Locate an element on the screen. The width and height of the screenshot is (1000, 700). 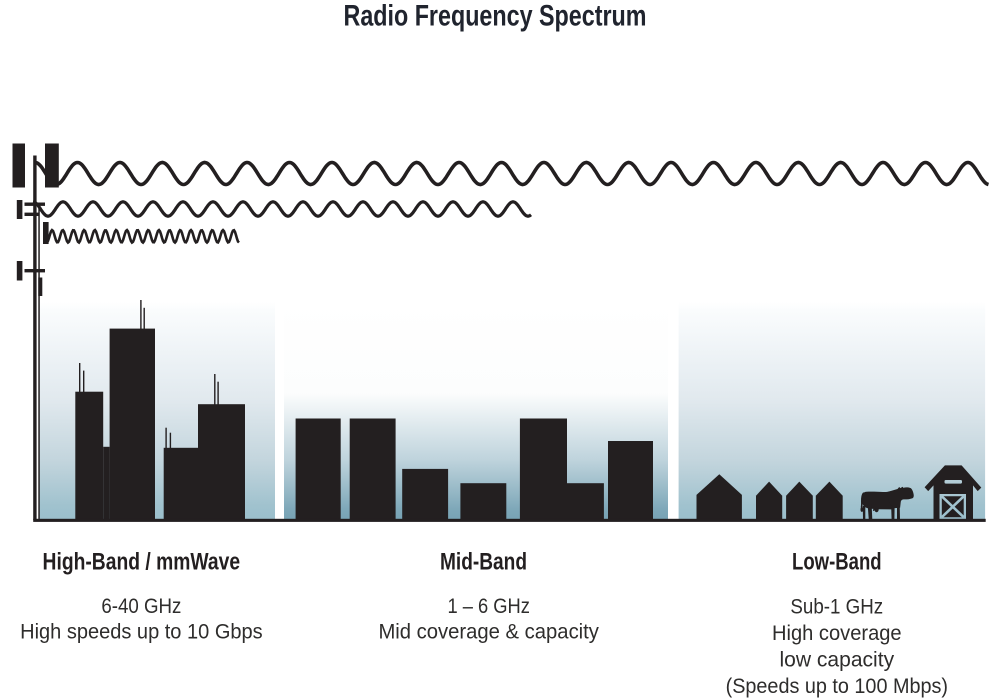
svg-text: High coverage is located at coordinates (837, 633).